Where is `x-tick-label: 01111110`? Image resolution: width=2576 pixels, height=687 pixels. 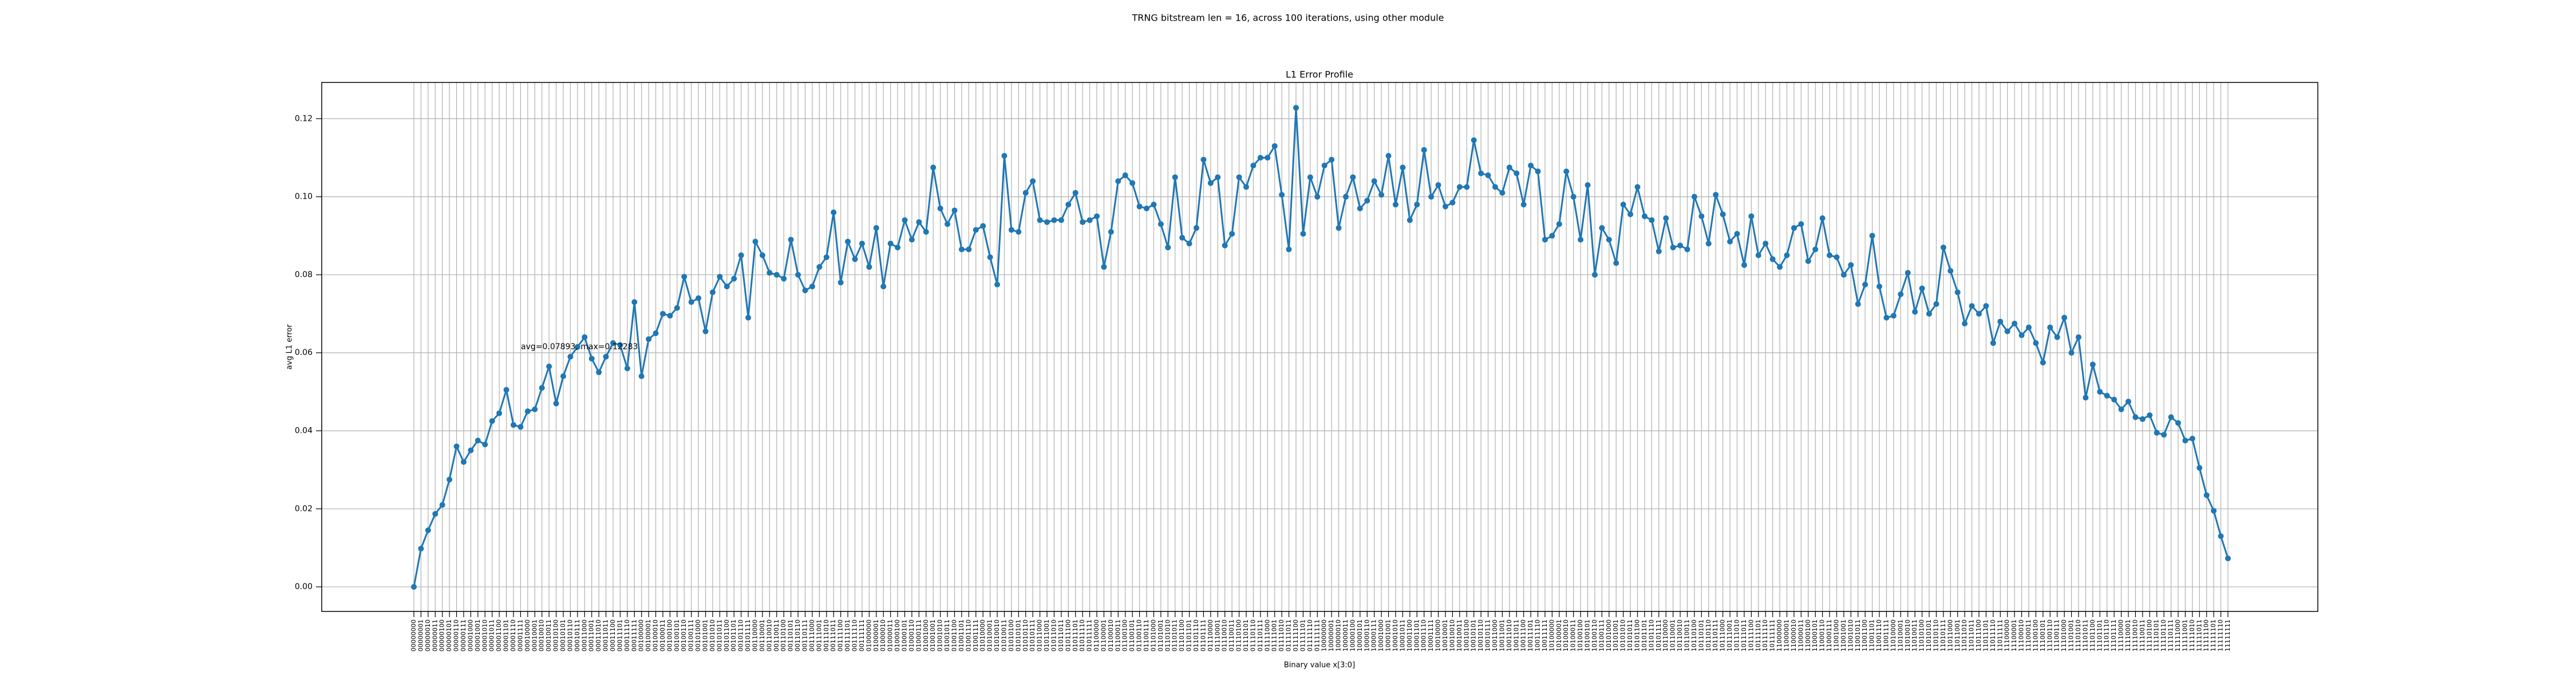
x-tick-label: 01111110 is located at coordinates (1310, 636).